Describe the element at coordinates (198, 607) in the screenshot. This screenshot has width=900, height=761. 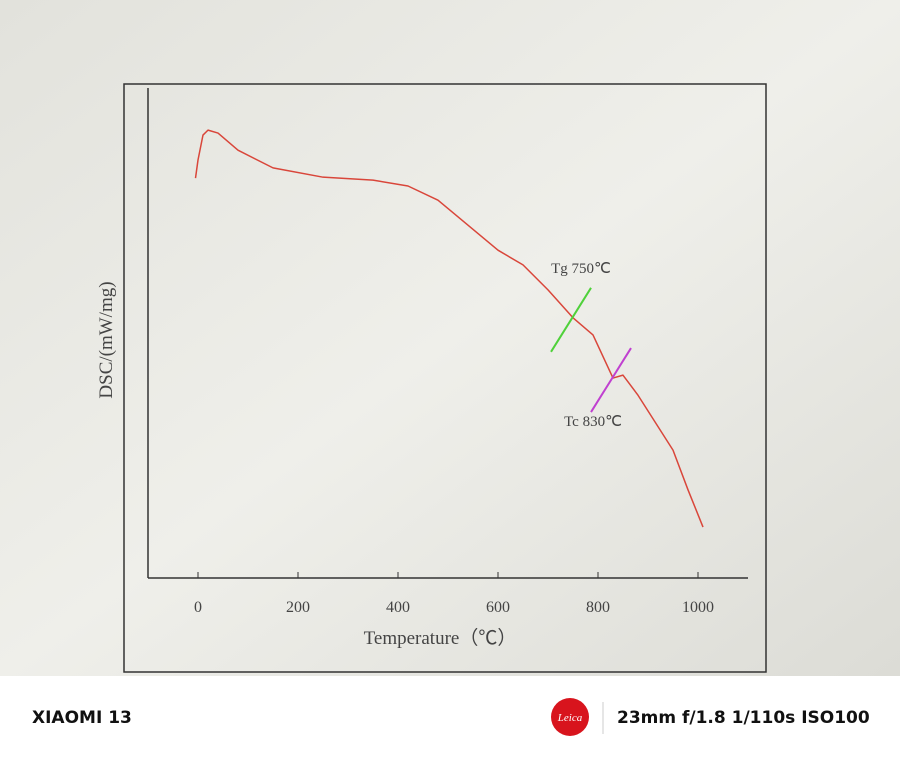
I see `x-tick-label: 0` at that location.